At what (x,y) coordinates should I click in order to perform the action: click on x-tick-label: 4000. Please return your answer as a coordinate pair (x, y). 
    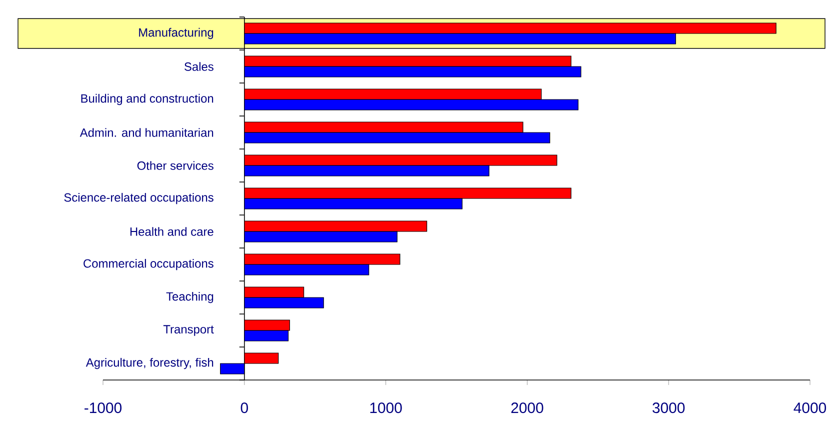
    Looking at the image, I should click on (810, 408).